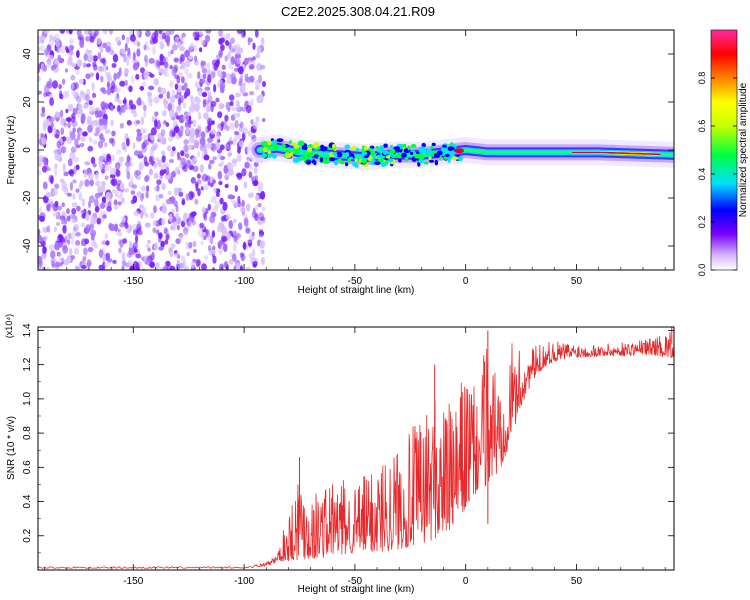  Describe the element at coordinates (356, 290) in the screenshot. I see `spectrogram-xlabel: Height of straight line (km)` at that location.